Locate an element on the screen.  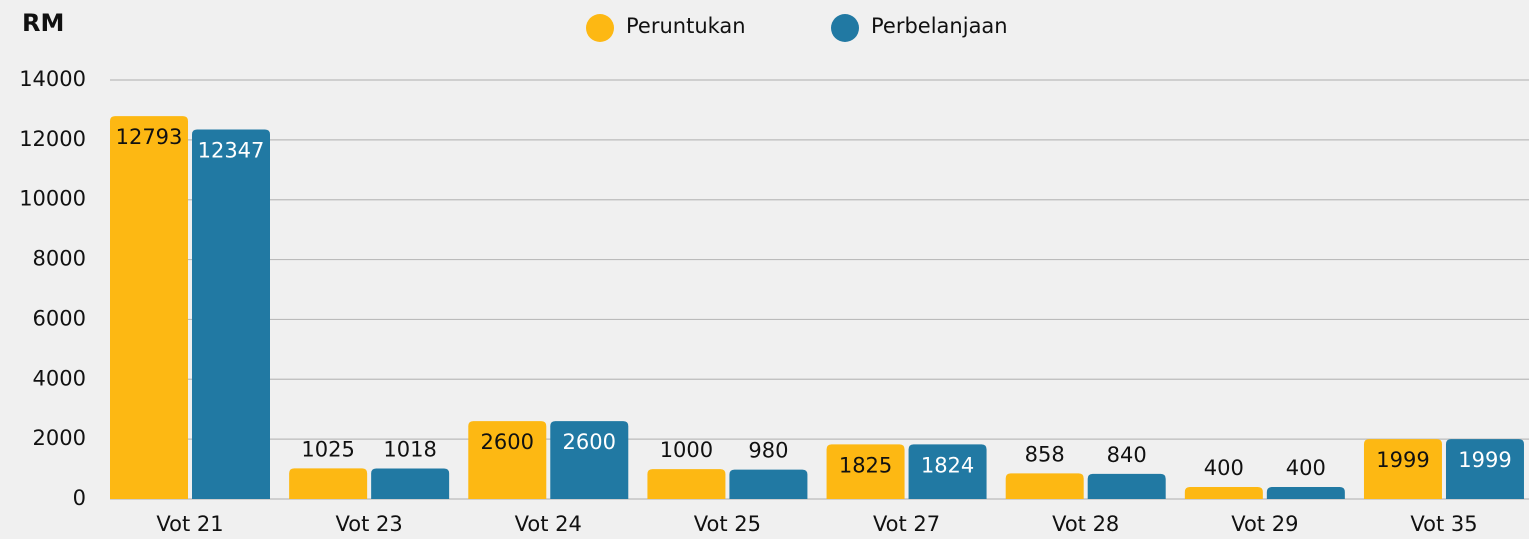
x-tick-label: Vot 29 is located at coordinates (1264, 524).